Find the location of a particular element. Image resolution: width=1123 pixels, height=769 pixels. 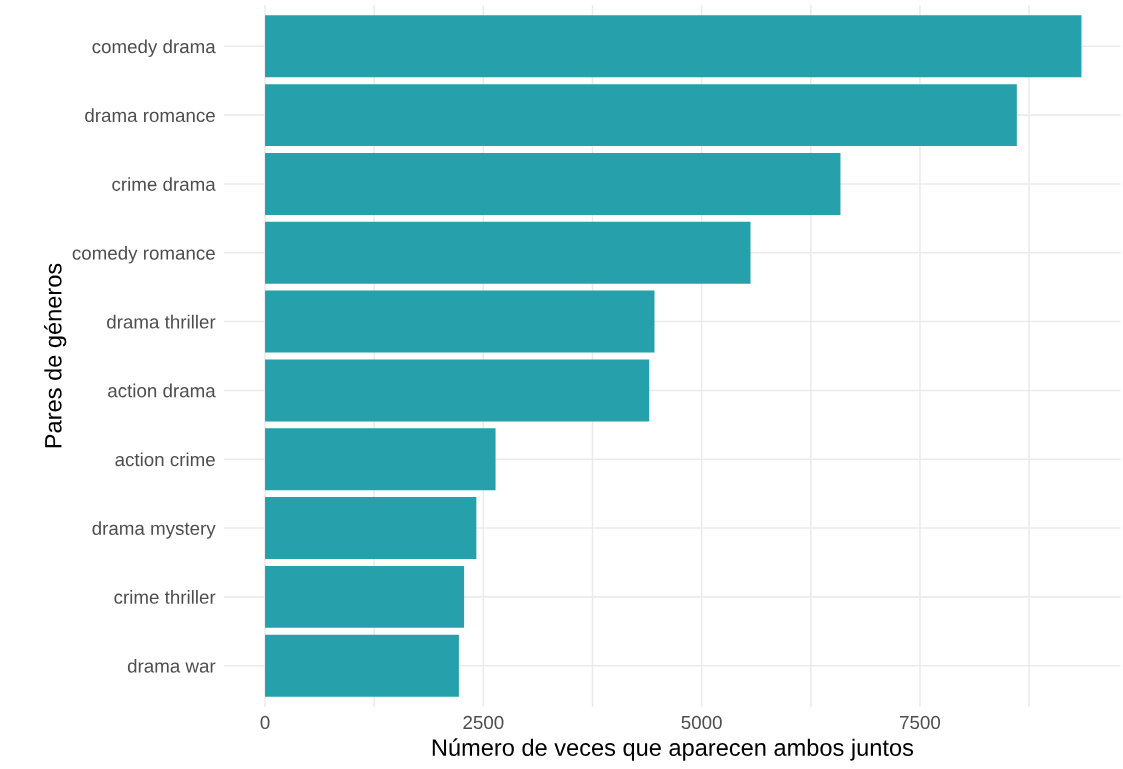

x-axis-title: Número de veces que aparecen ambos juntos is located at coordinates (673, 749).